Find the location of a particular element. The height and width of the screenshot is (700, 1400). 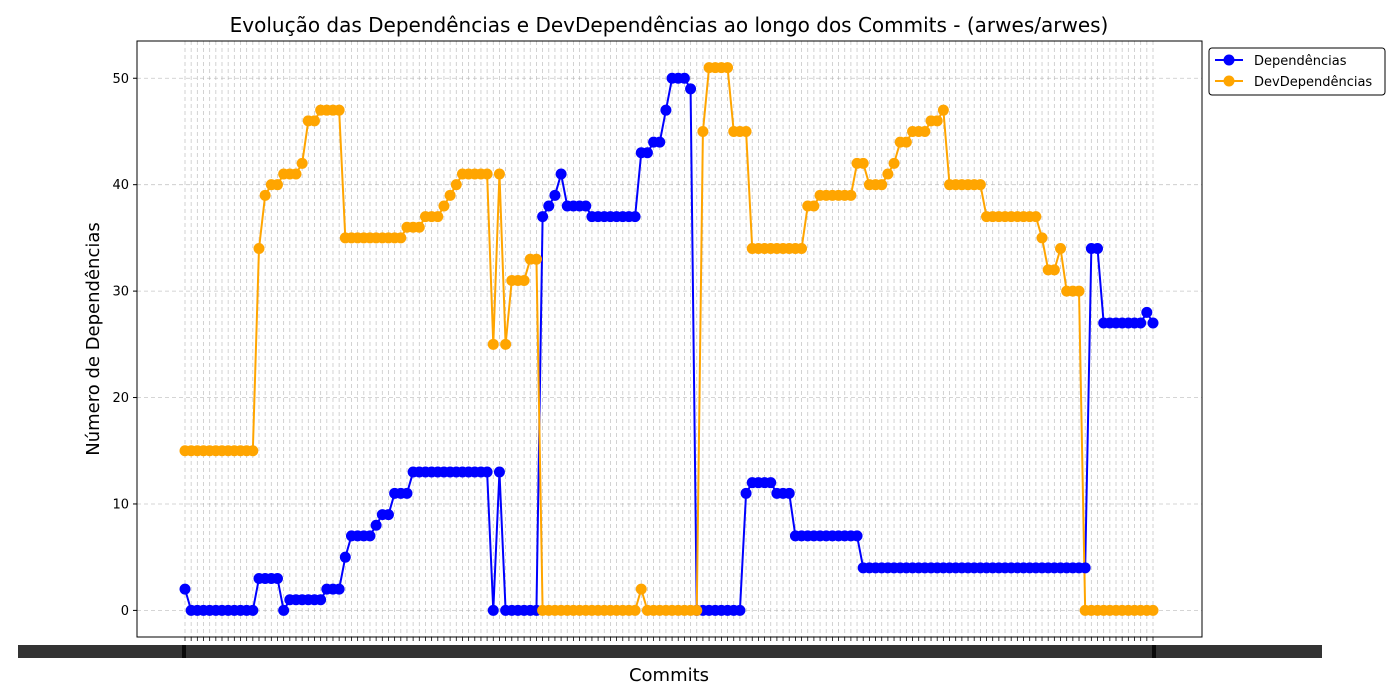

y-tick-label: 0 is located at coordinates (125, 611).